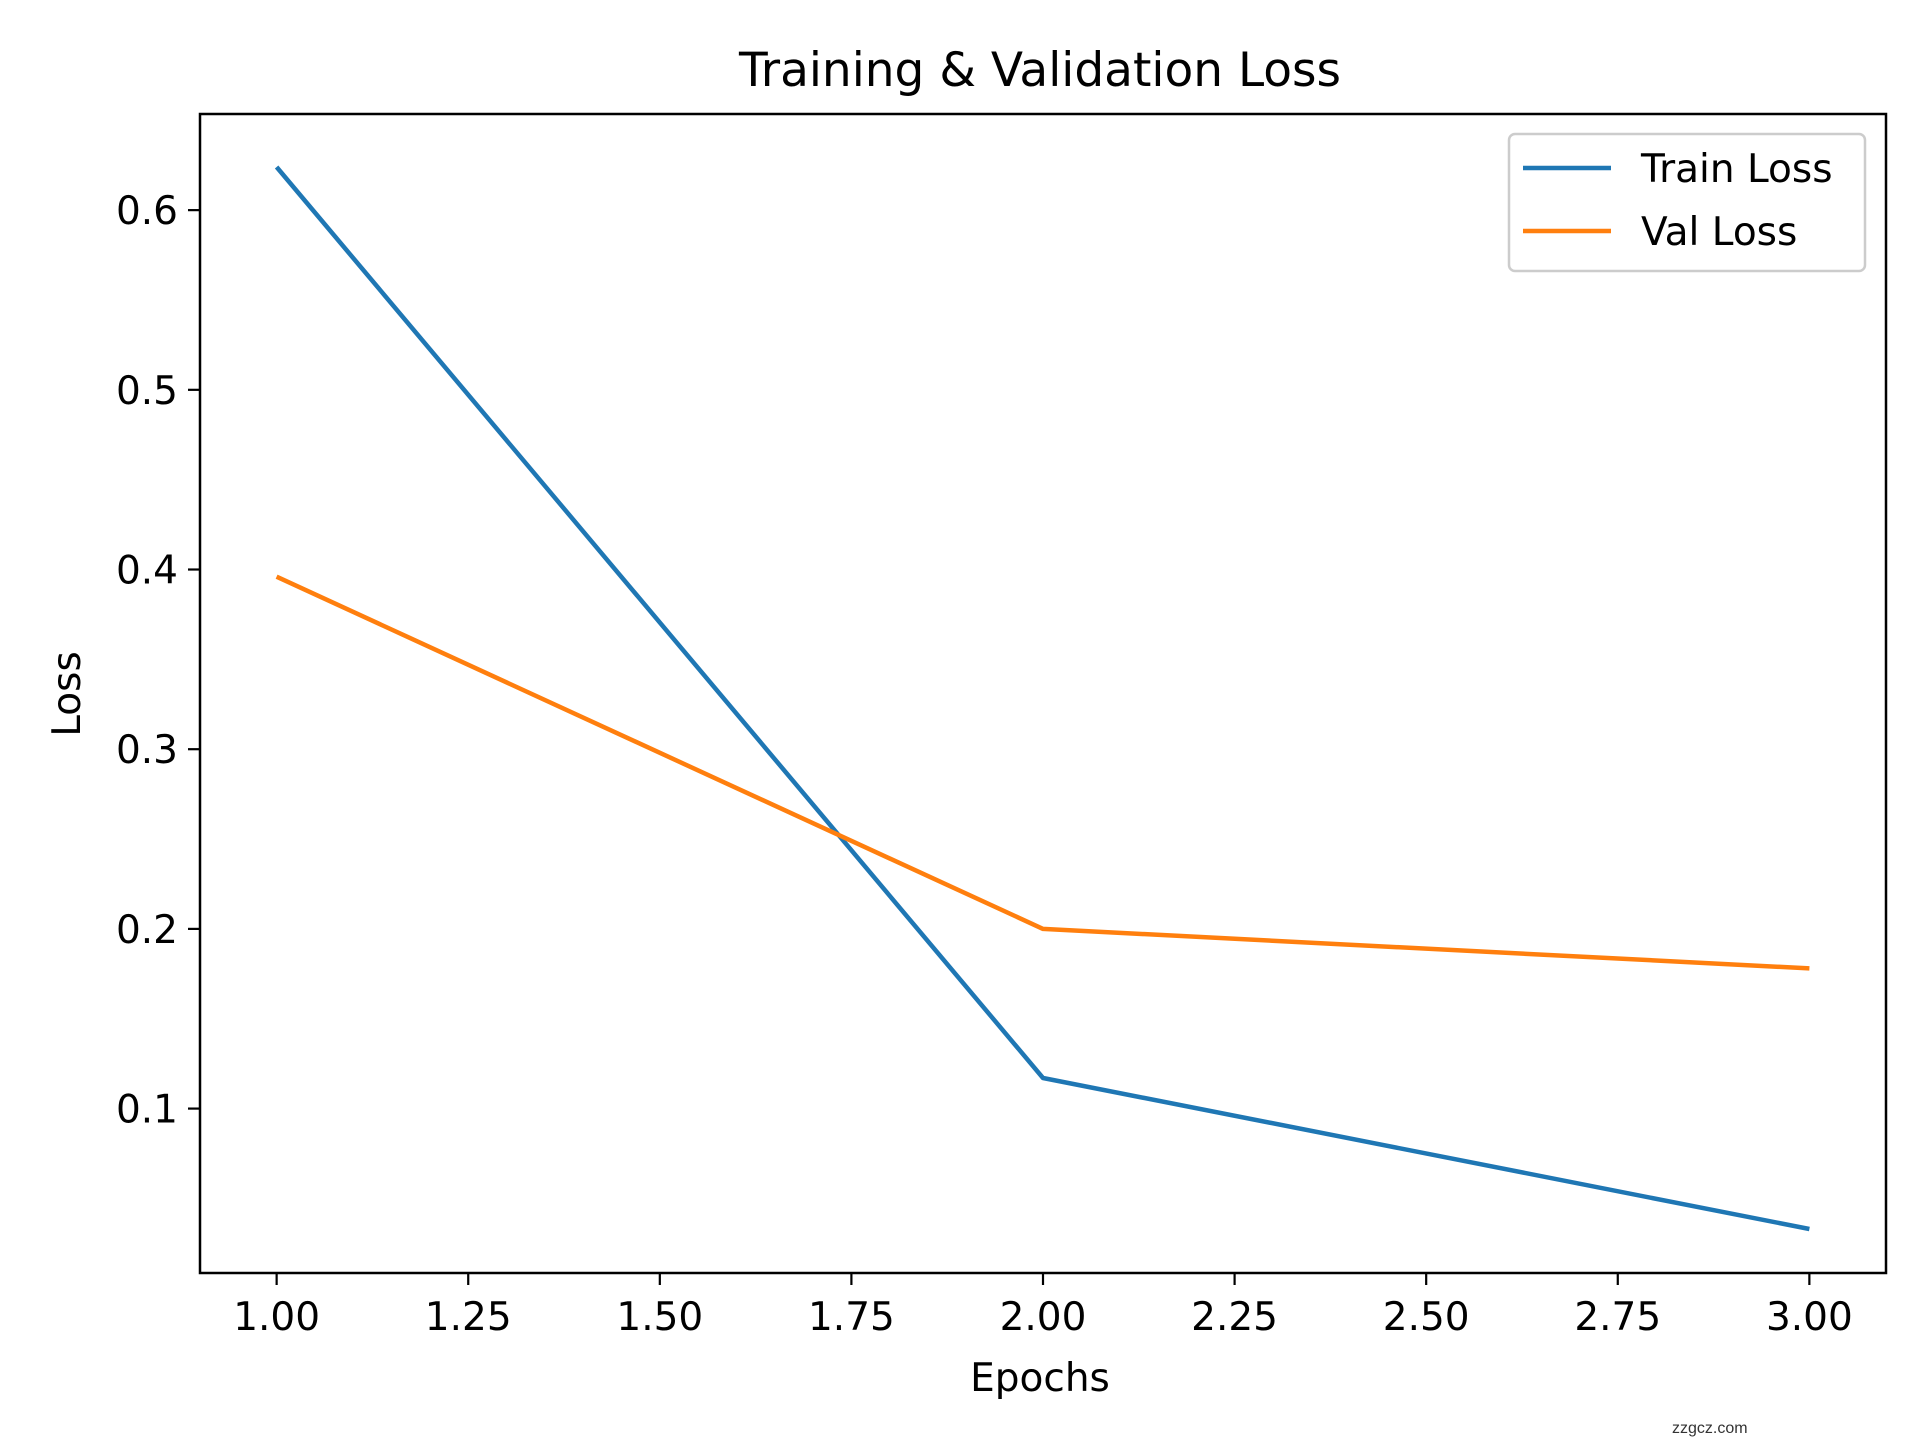 The width and height of the screenshot is (1920, 1440). Describe the element at coordinates (851, 1317) in the screenshot. I see `x-tick-label: 1.75` at that location.